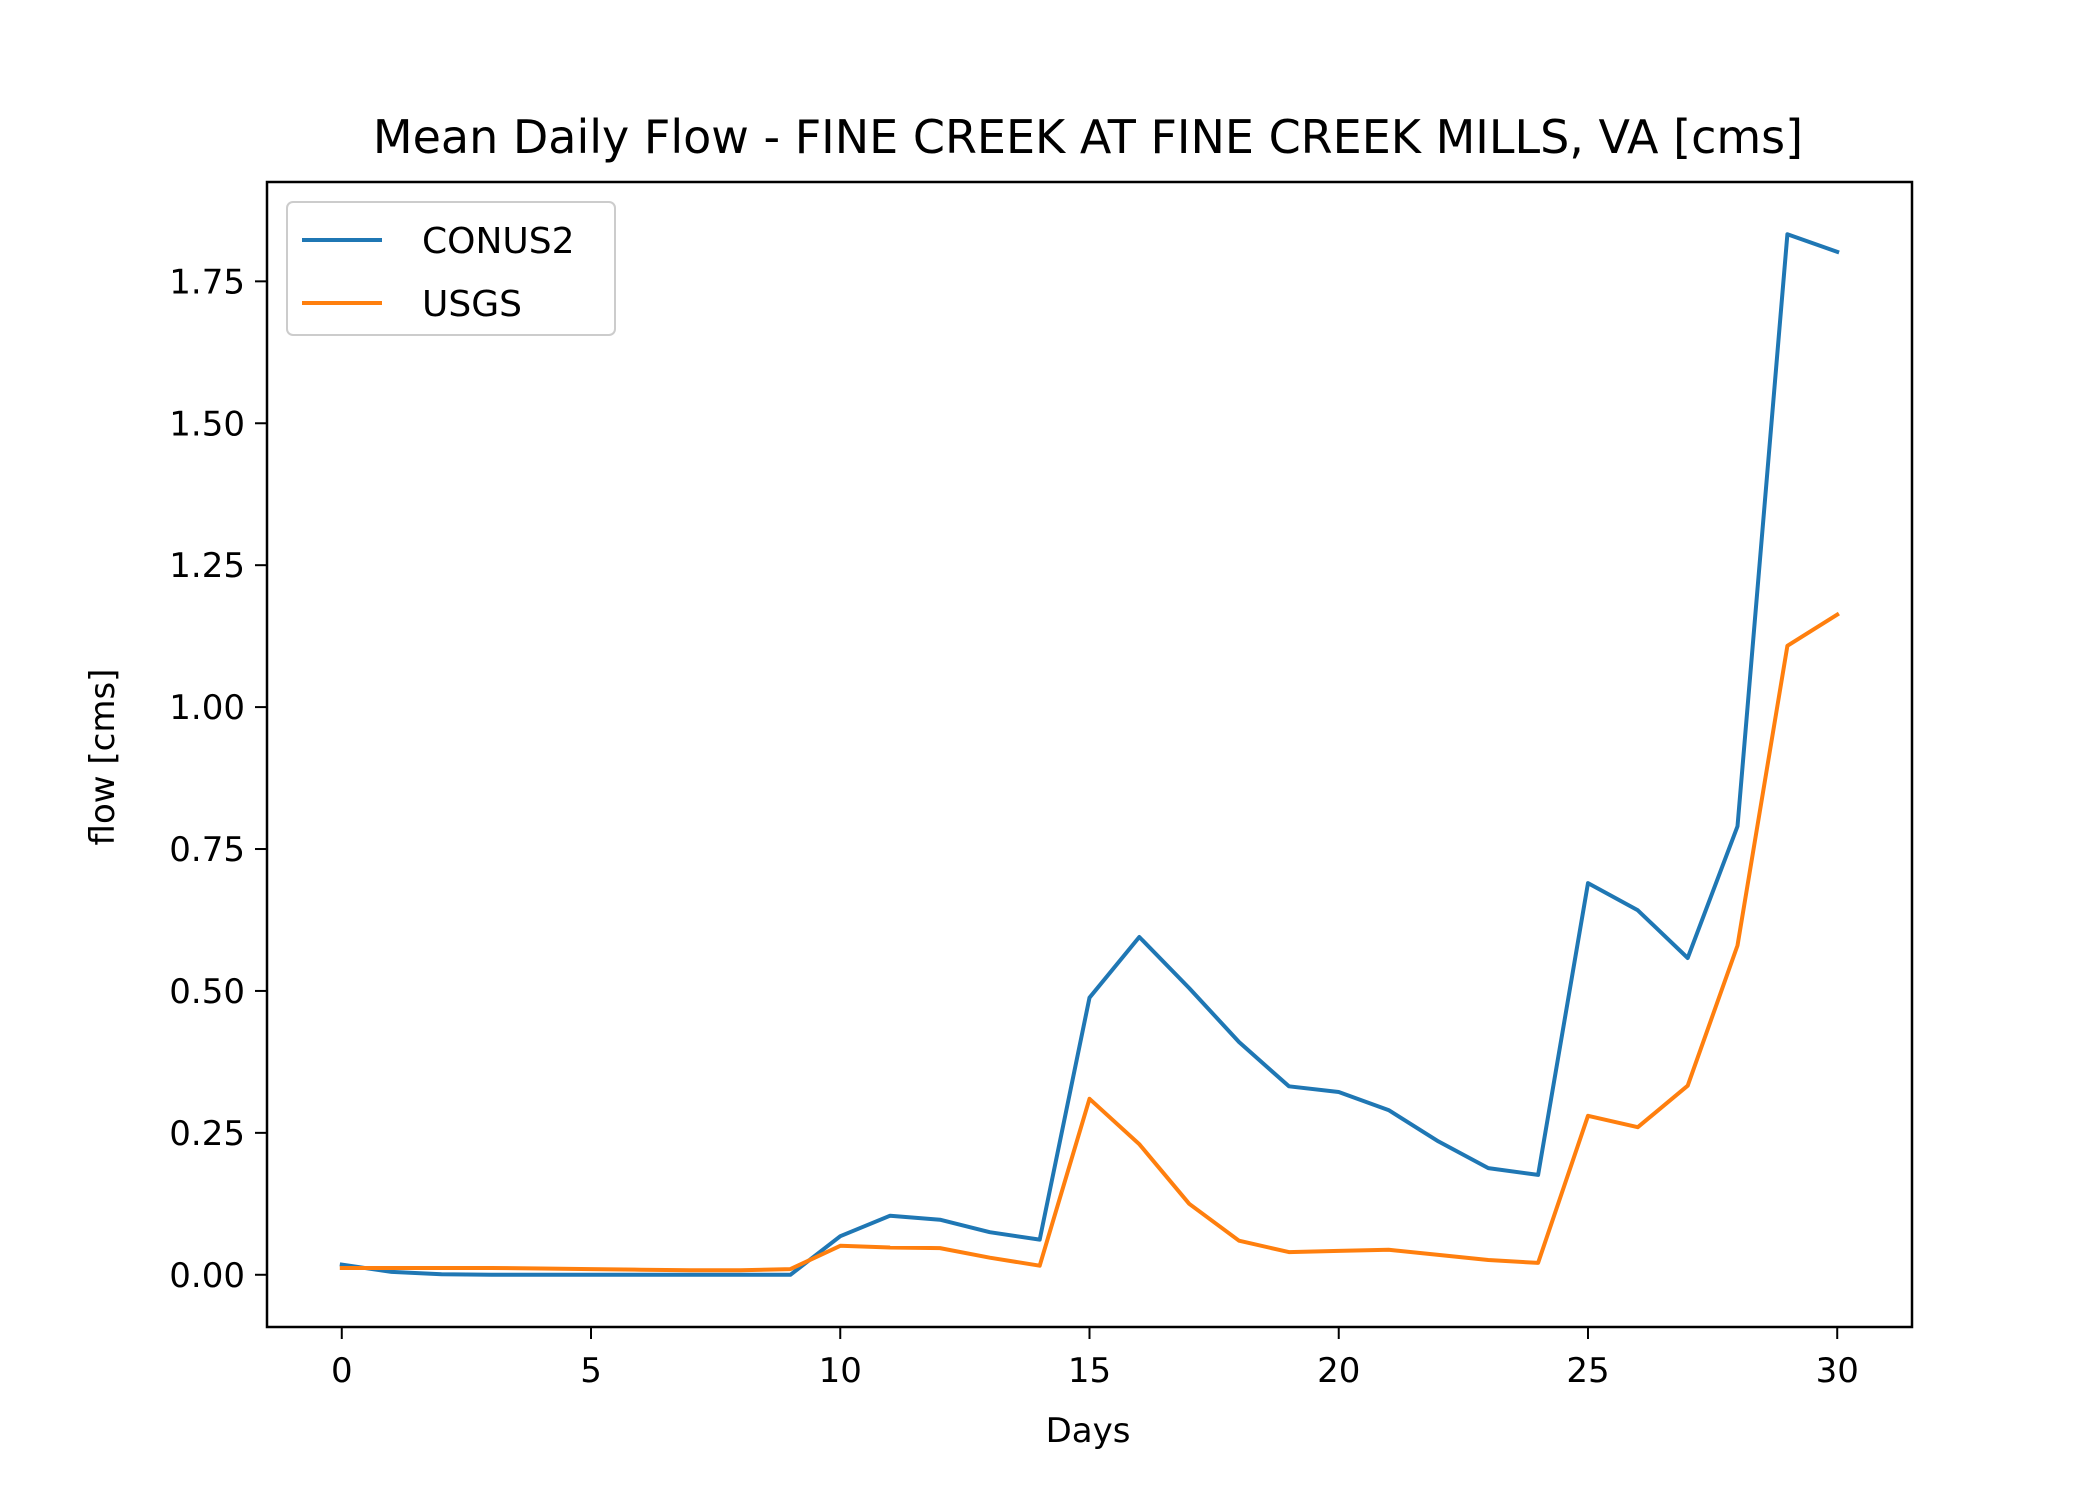  Describe the element at coordinates (207, 850) in the screenshot. I see `y-tick-label: 0.75` at that location.